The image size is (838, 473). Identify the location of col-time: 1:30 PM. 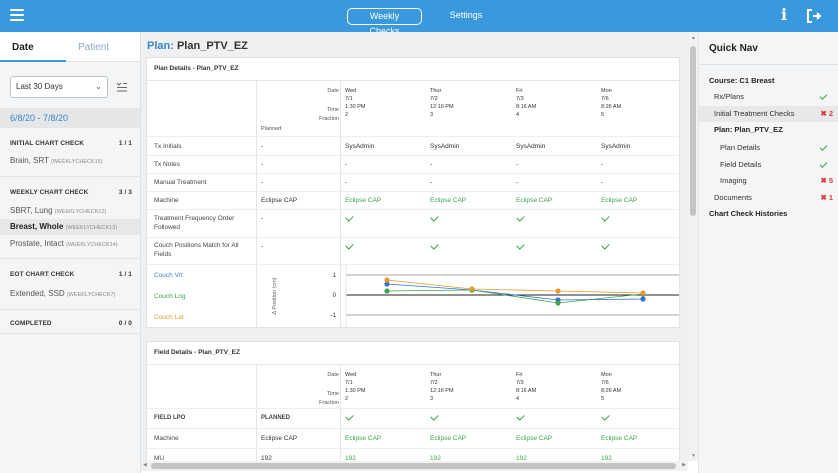
(355, 107).